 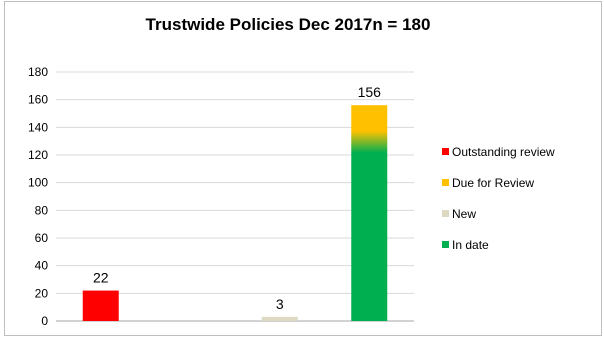 What do you see at coordinates (42, 210) in the screenshot?
I see `y-tick-label: 80` at bounding box center [42, 210].